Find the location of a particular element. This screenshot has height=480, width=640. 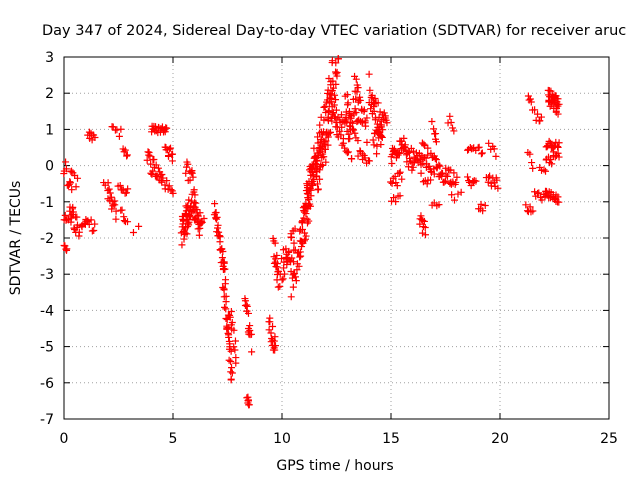

y-tick-label: 0 is located at coordinates (49, 167).